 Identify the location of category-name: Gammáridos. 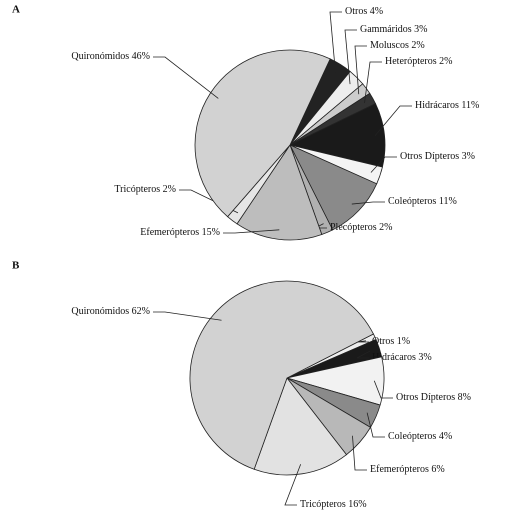
(386, 29).